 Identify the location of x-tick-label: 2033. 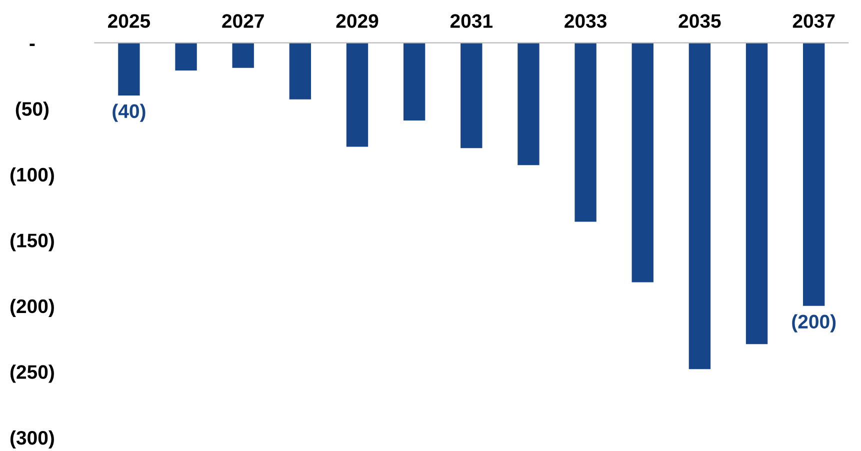
(585, 21).